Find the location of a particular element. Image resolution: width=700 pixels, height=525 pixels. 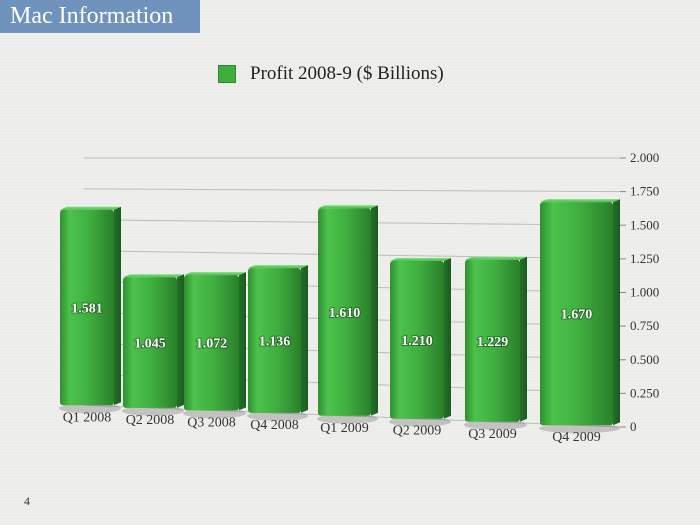

x-category-label: Q4 2008 is located at coordinates (274, 425).